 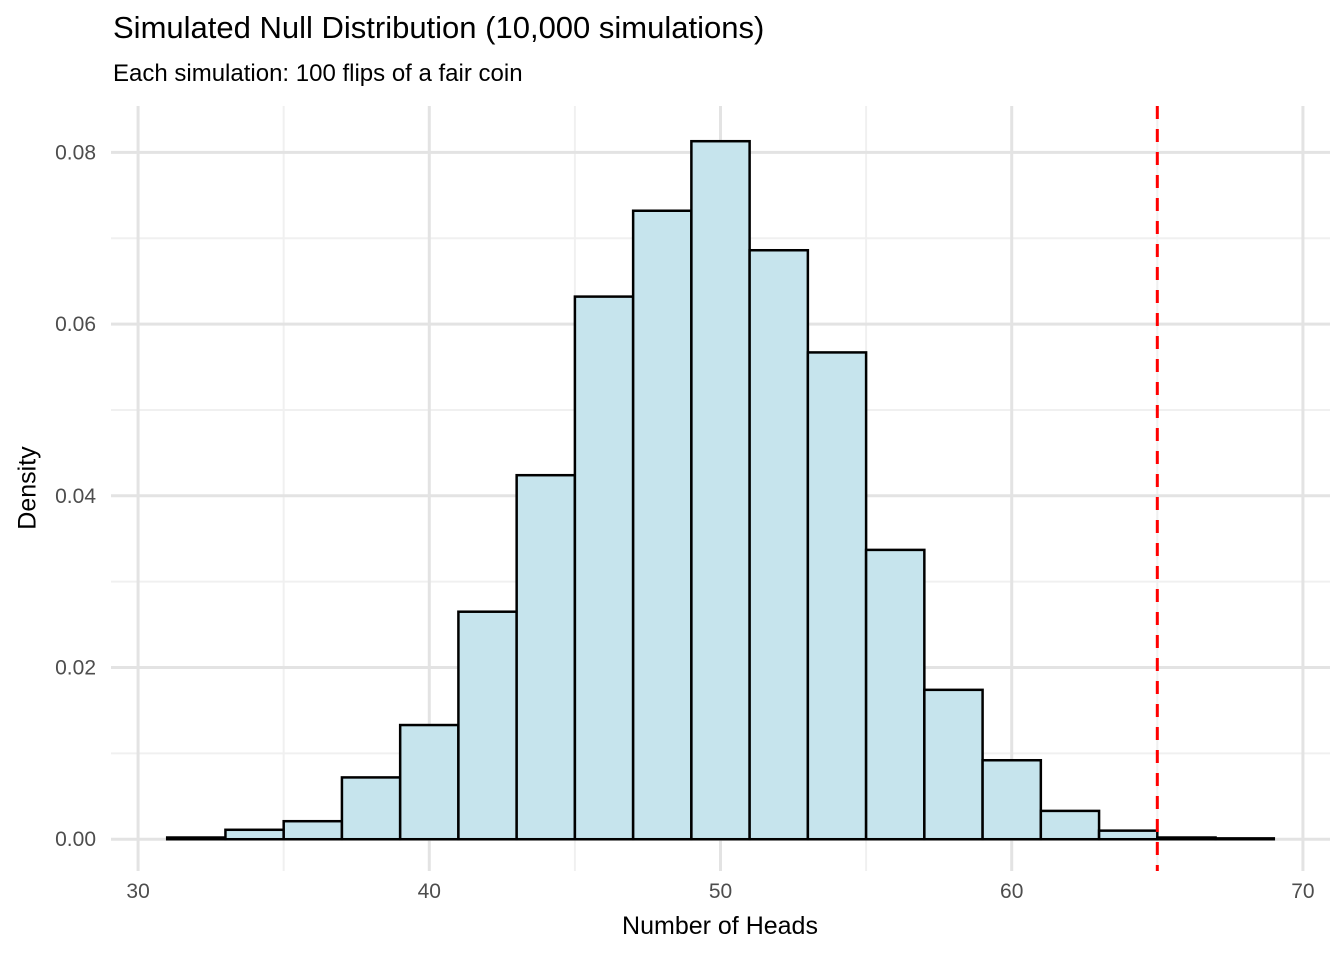 I want to click on x-tick-label: 40, so click(x=429, y=891).